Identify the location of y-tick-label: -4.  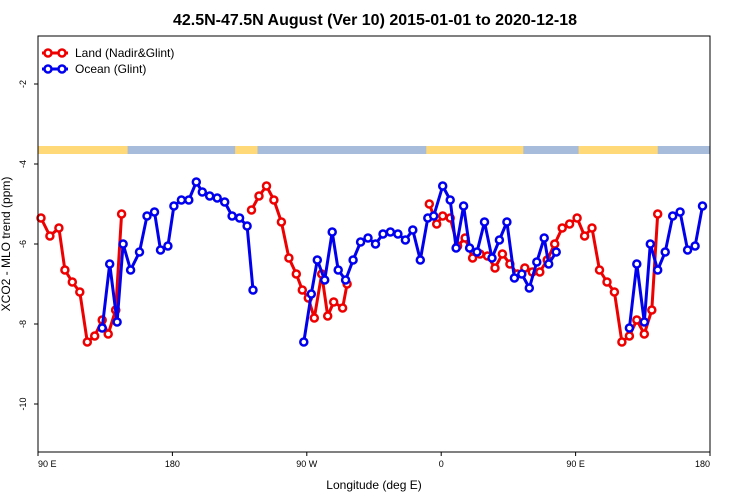
(23, 164).